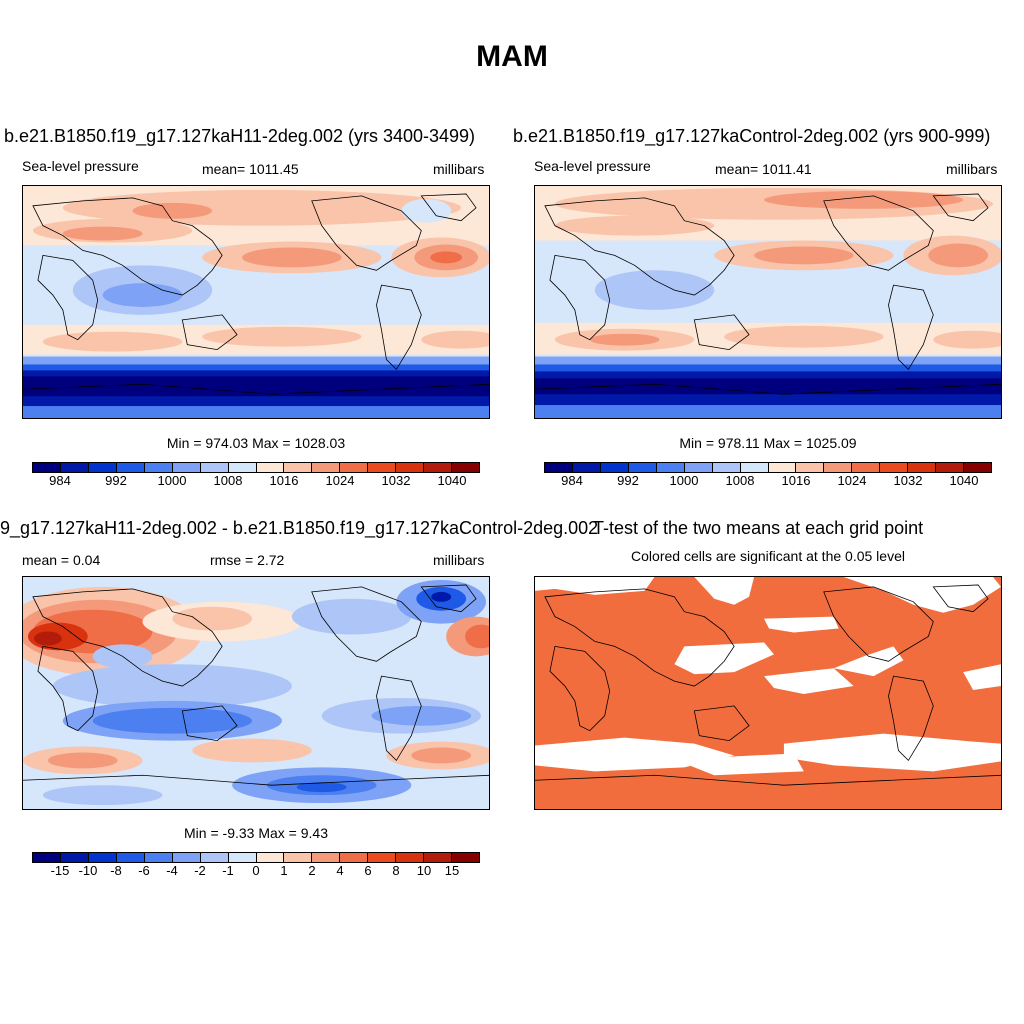  Describe the element at coordinates (247, 560) in the screenshot. I see `panel3-rmse: rmse = 2.72` at that location.